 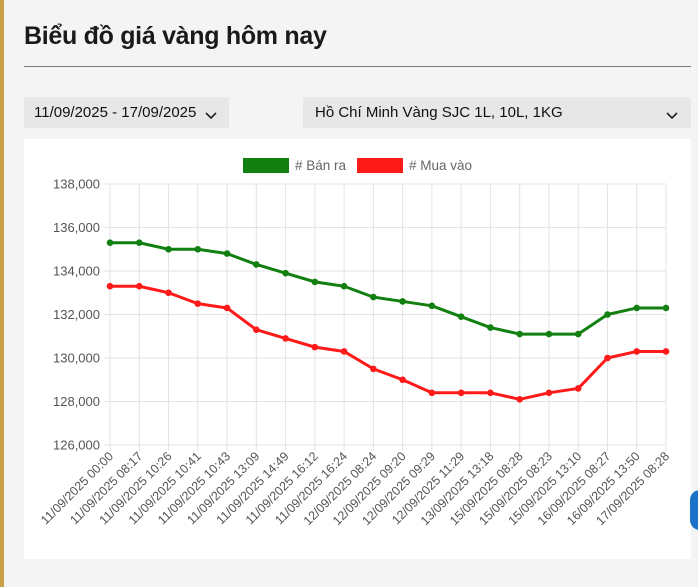 I want to click on y-tick-label: 128,000, so click(x=76, y=401).